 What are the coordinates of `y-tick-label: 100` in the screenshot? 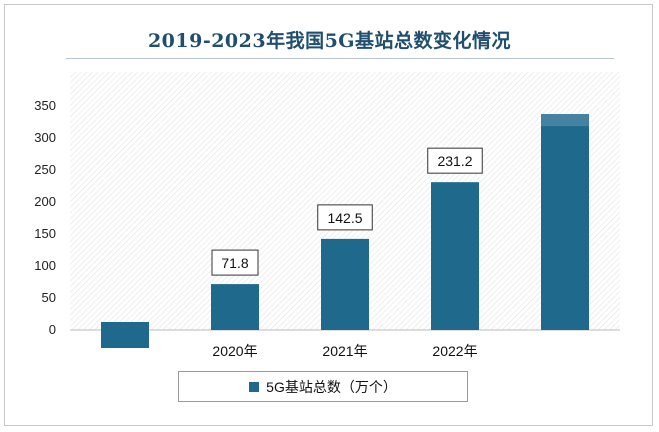 It's located at (45, 265).